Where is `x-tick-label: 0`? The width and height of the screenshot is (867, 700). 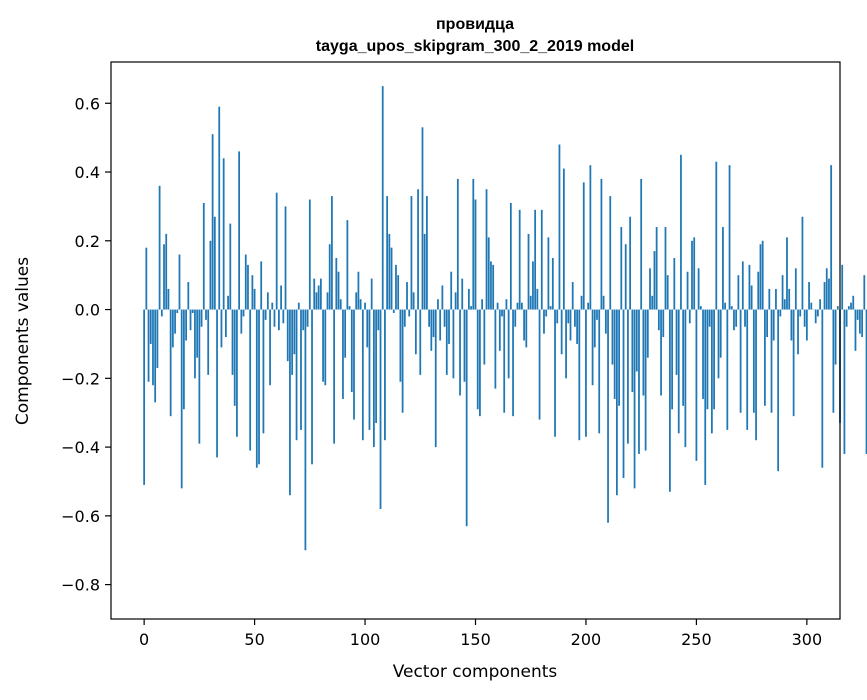 x-tick-label: 0 is located at coordinates (144, 639).